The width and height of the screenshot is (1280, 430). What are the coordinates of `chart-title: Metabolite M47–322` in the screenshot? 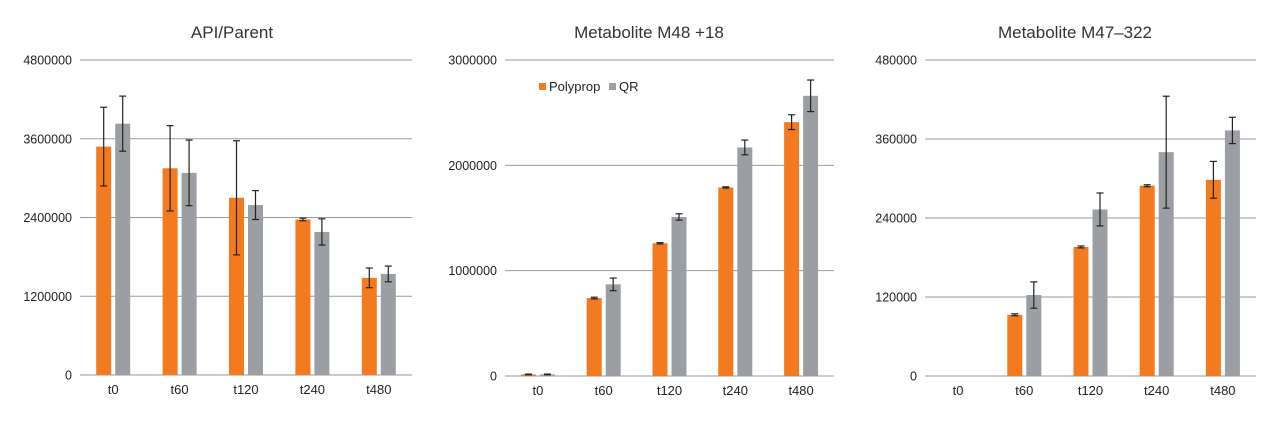 It's located at (1075, 32).